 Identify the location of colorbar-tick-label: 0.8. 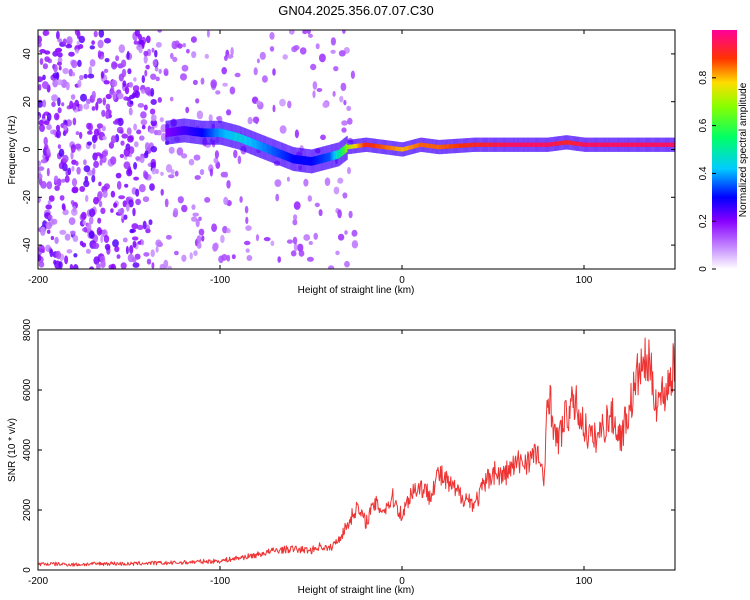
(703, 77).